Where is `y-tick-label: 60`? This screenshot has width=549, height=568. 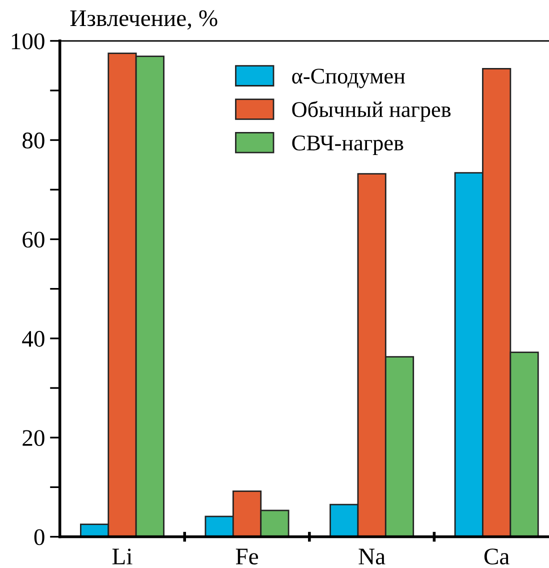
y-tick-label: 60 is located at coordinates (33, 240).